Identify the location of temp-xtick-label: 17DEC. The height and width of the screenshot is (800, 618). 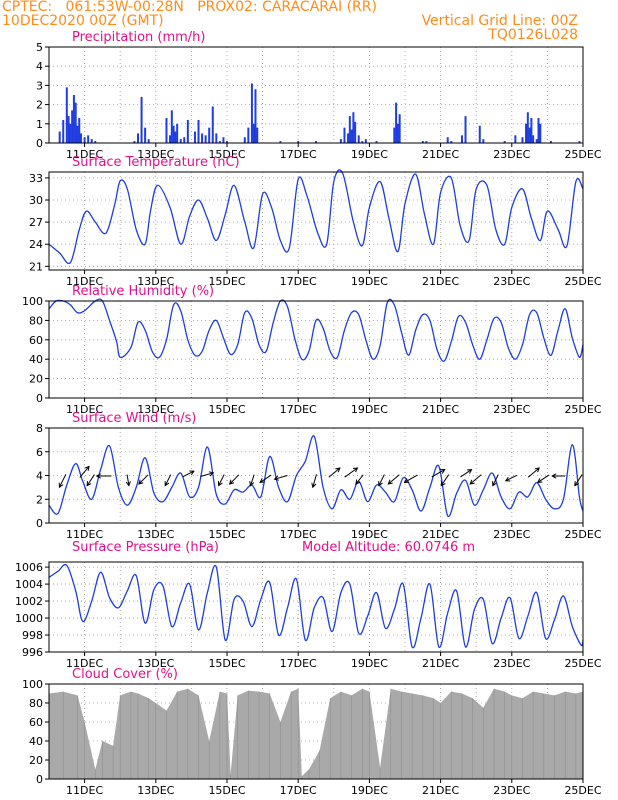
(298, 281).